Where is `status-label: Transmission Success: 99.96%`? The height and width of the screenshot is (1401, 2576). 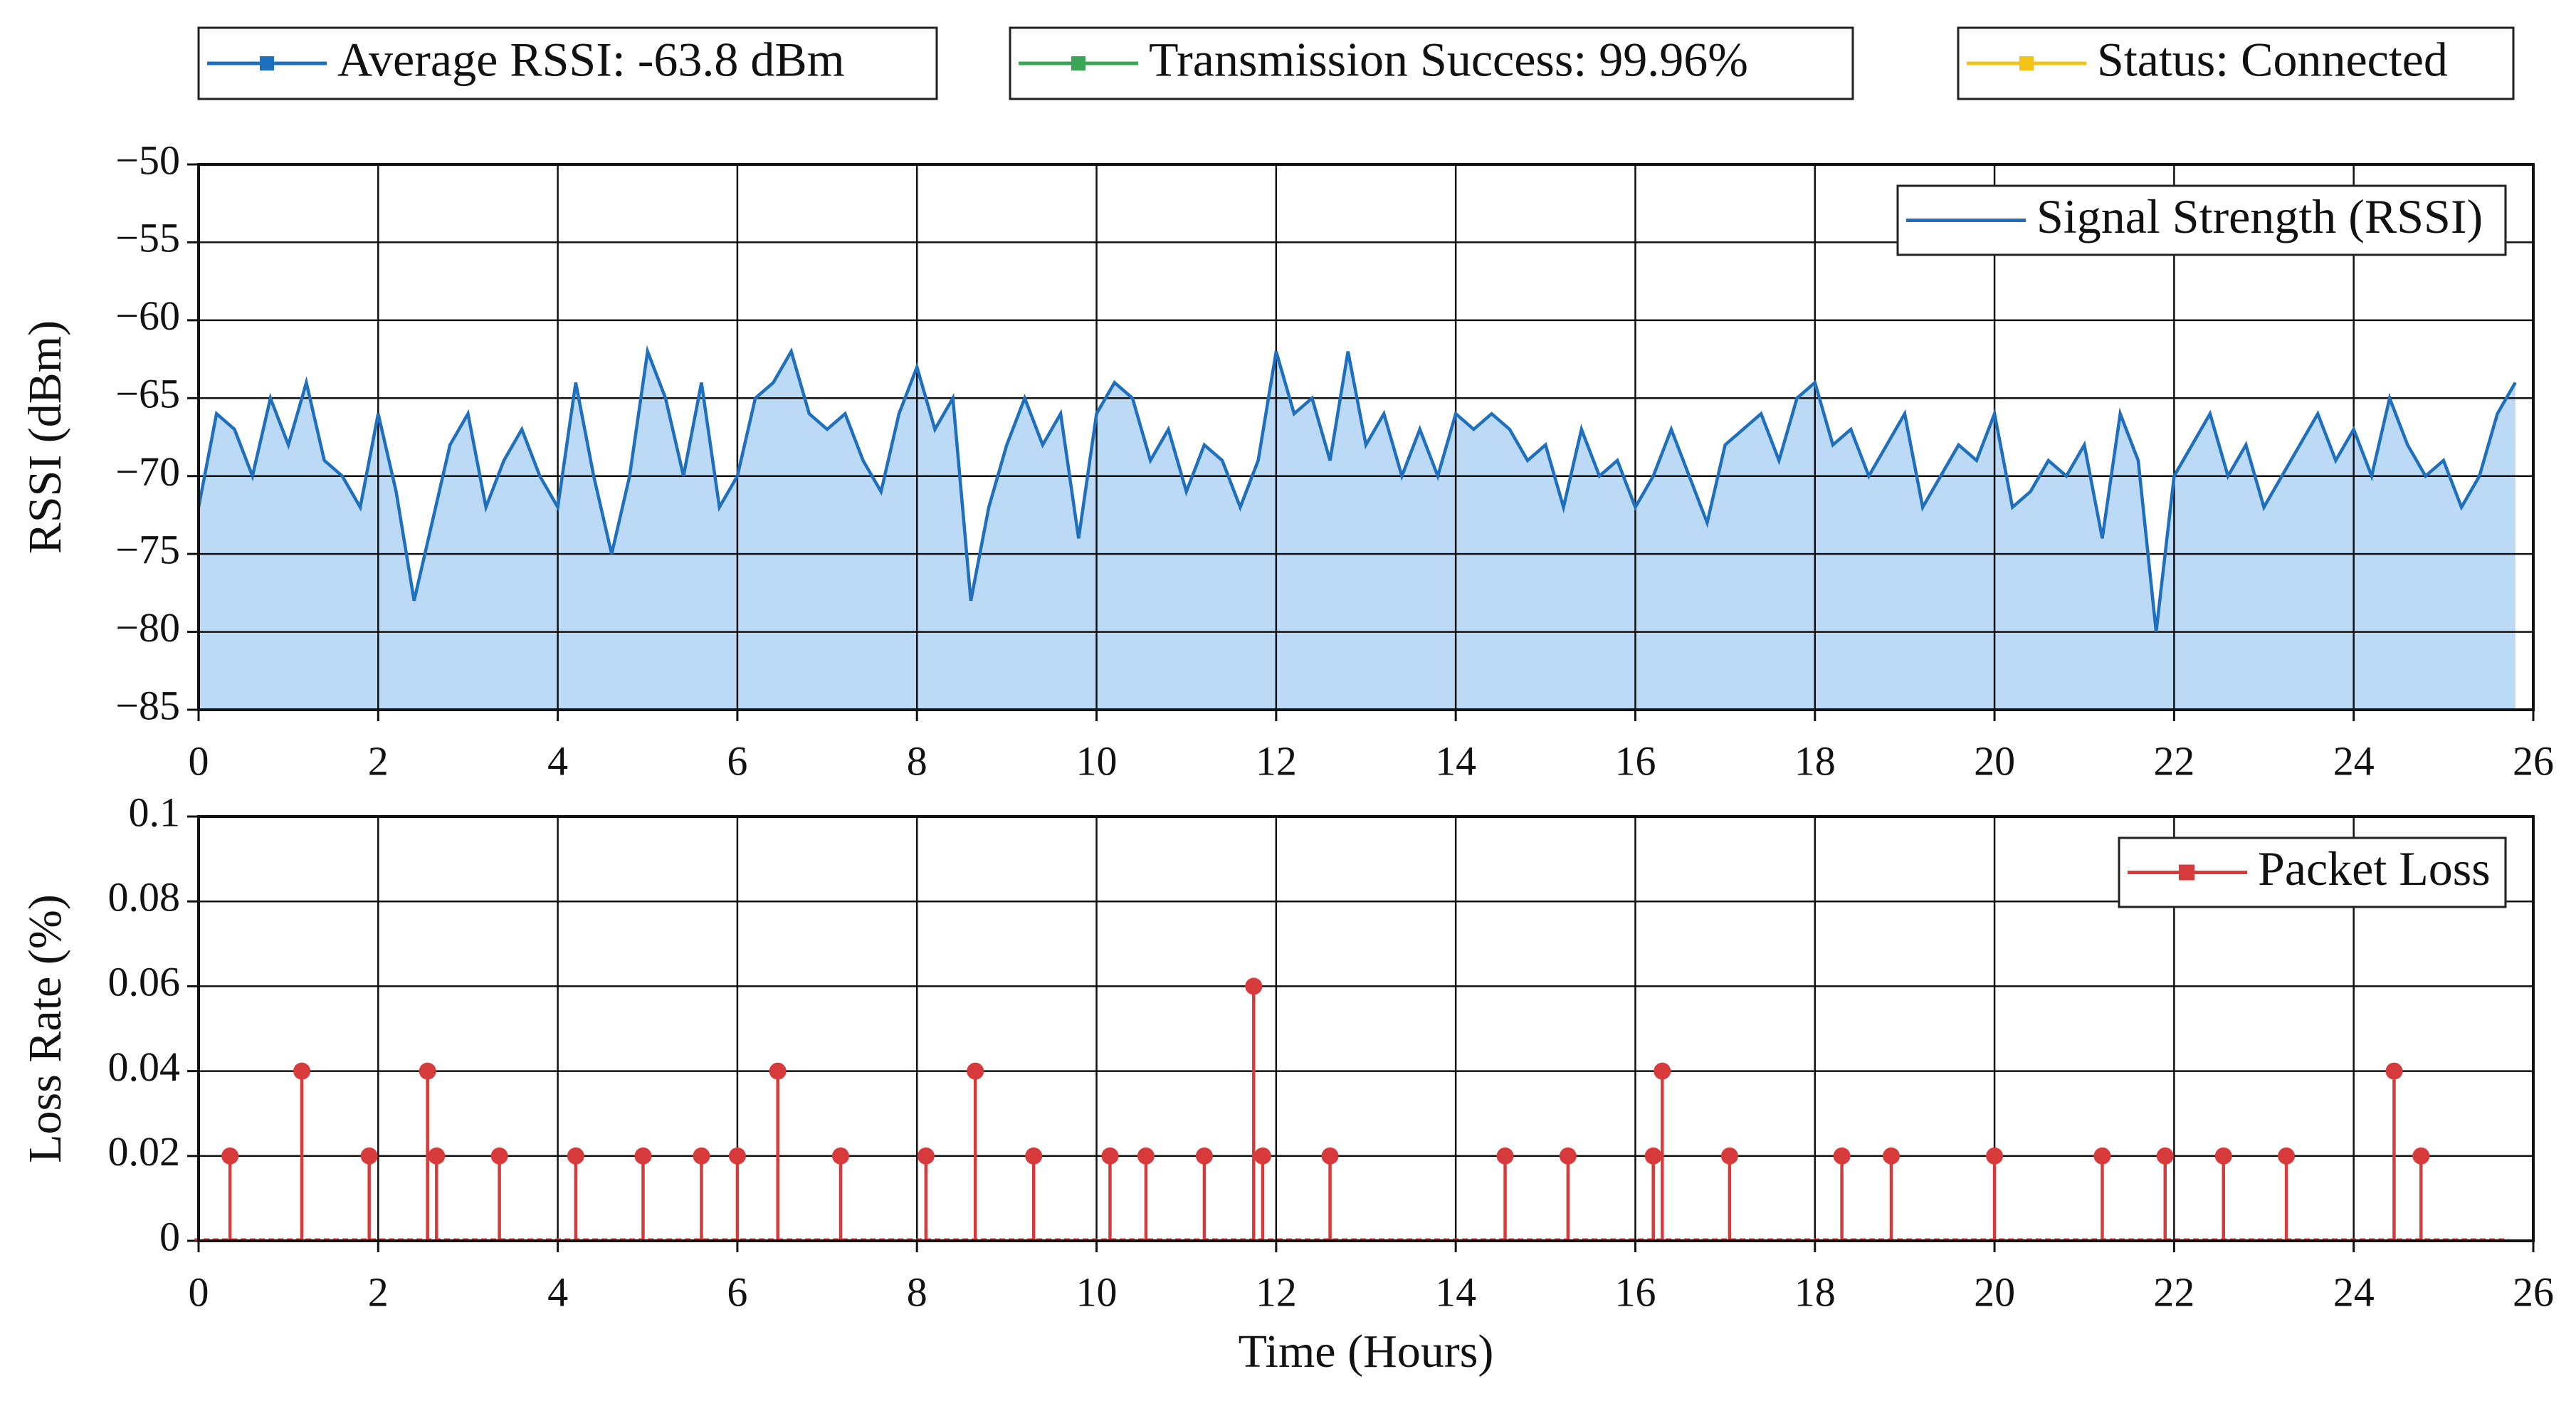 status-label: Transmission Success: 99.96% is located at coordinates (1449, 60).